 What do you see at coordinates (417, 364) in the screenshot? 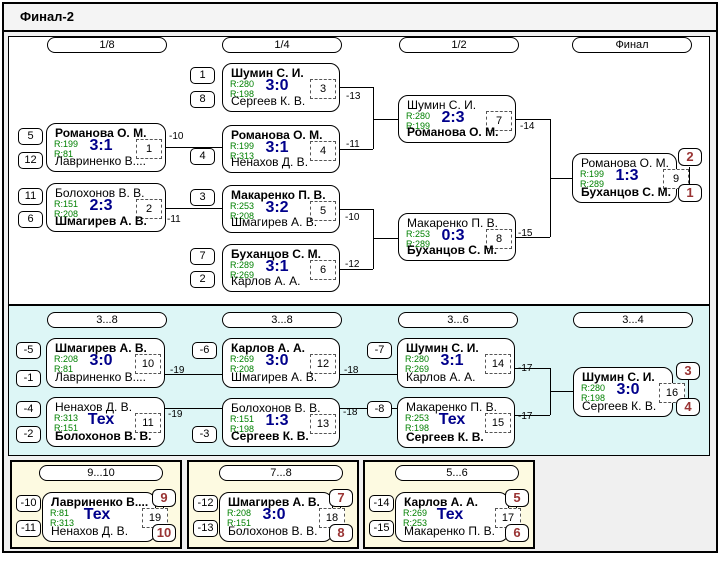
I see `player-ratings: R:280 R:269` at bounding box center [417, 364].